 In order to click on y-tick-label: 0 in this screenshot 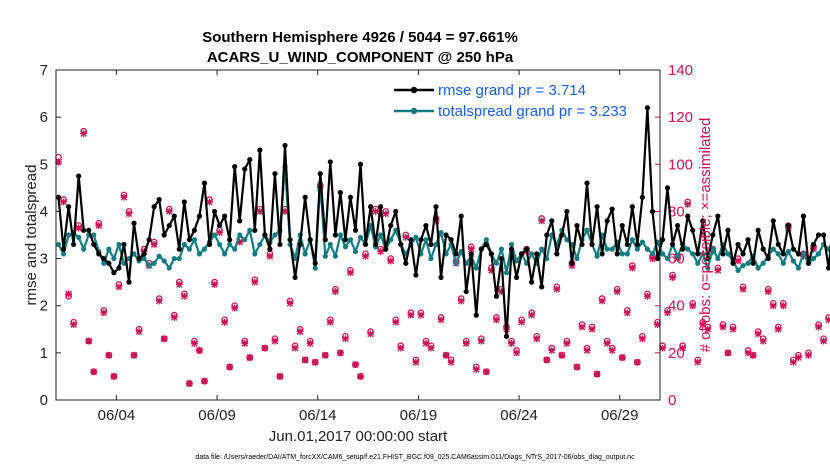, I will do `click(44, 400)`.